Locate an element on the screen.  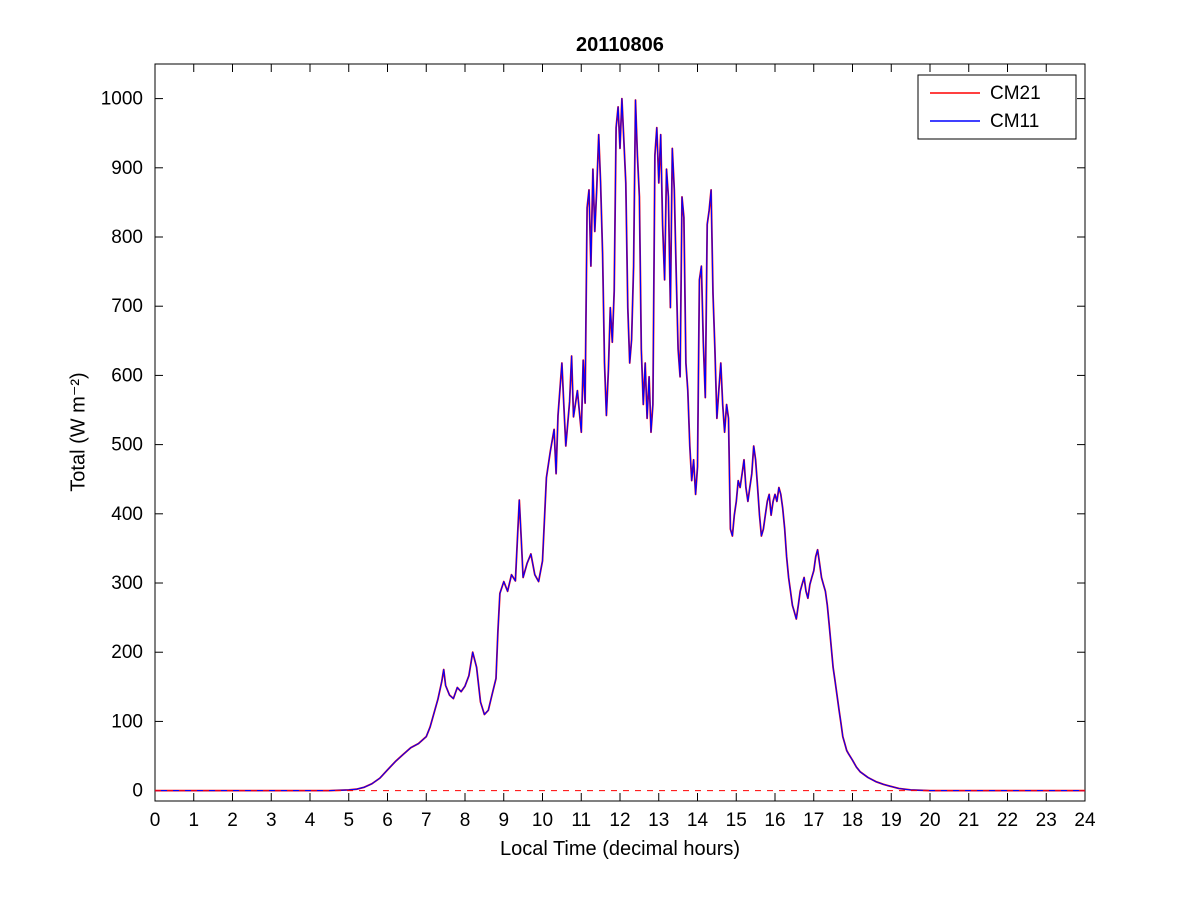
y-tick-label: 200 is located at coordinates (127, 652).